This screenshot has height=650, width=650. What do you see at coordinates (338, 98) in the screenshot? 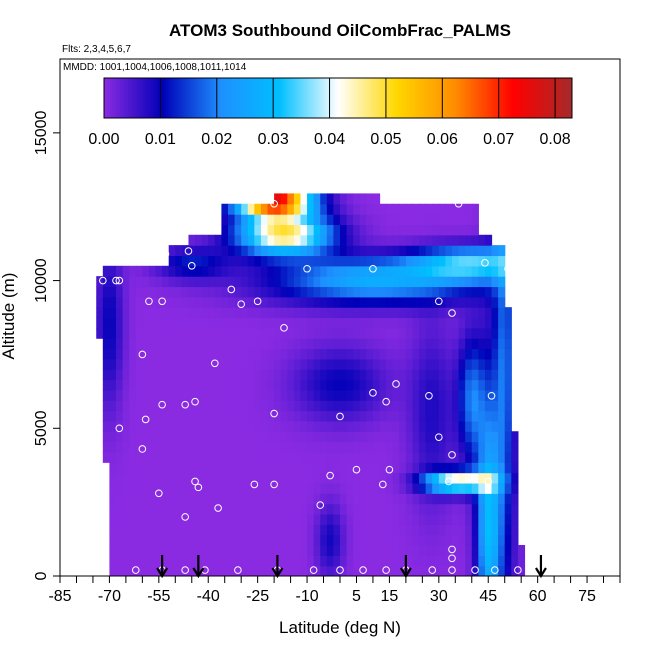
I see `colorbar-gradient` at bounding box center [338, 98].